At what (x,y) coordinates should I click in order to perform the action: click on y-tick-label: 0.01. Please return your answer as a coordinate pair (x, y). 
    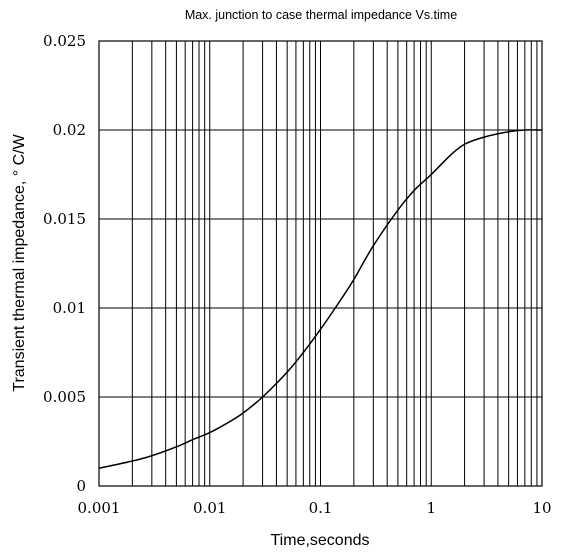
    Looking at the image, I should click on (69, 308).